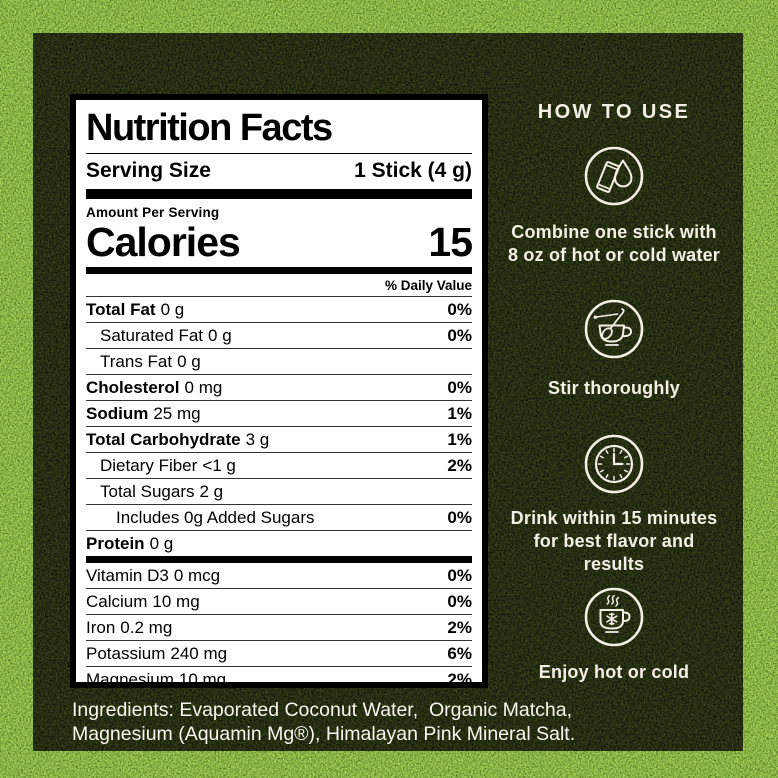 This screenshot has width=778, height=778. Describe the element at coordinates (614, 619) in the screenshot. I see `hot-and-cold-cup-icon` at that location.